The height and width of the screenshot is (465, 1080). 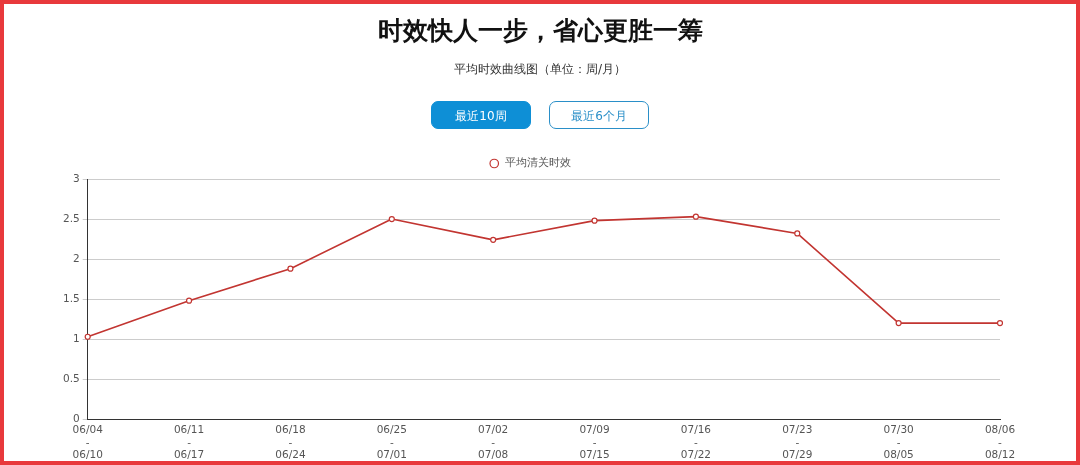 I want to click on y-tick-label: 2.5, so click(x=71, y=217).